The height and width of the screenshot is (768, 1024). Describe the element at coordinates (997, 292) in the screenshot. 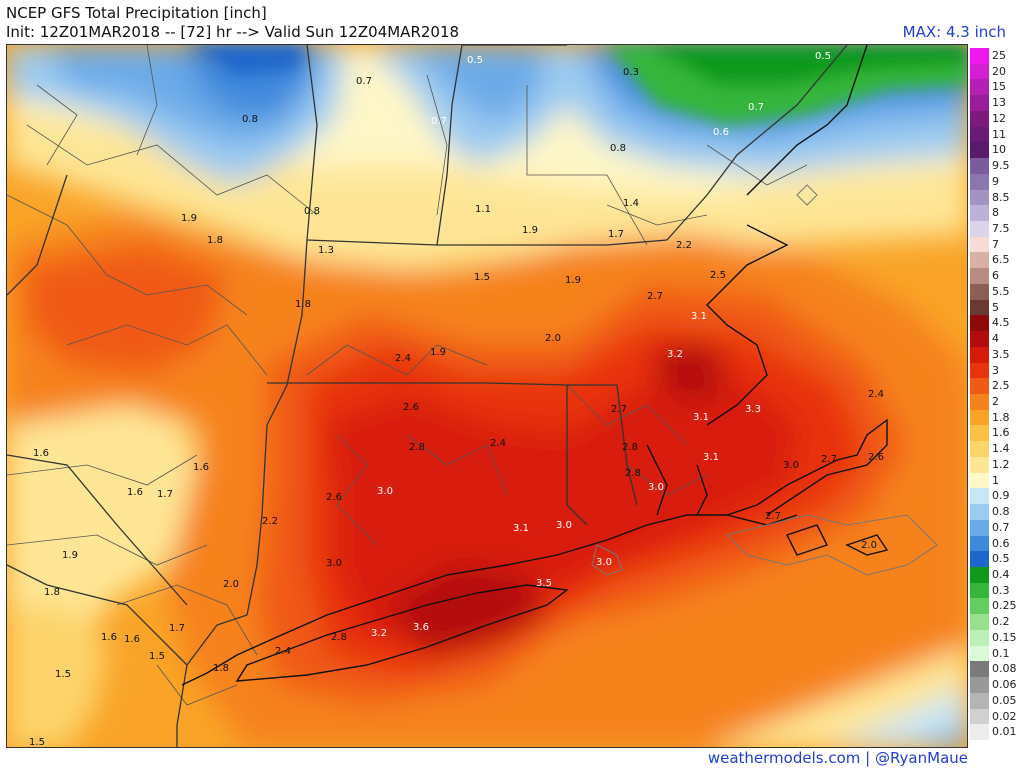

I see `legend-entry: 5.5` at that location.